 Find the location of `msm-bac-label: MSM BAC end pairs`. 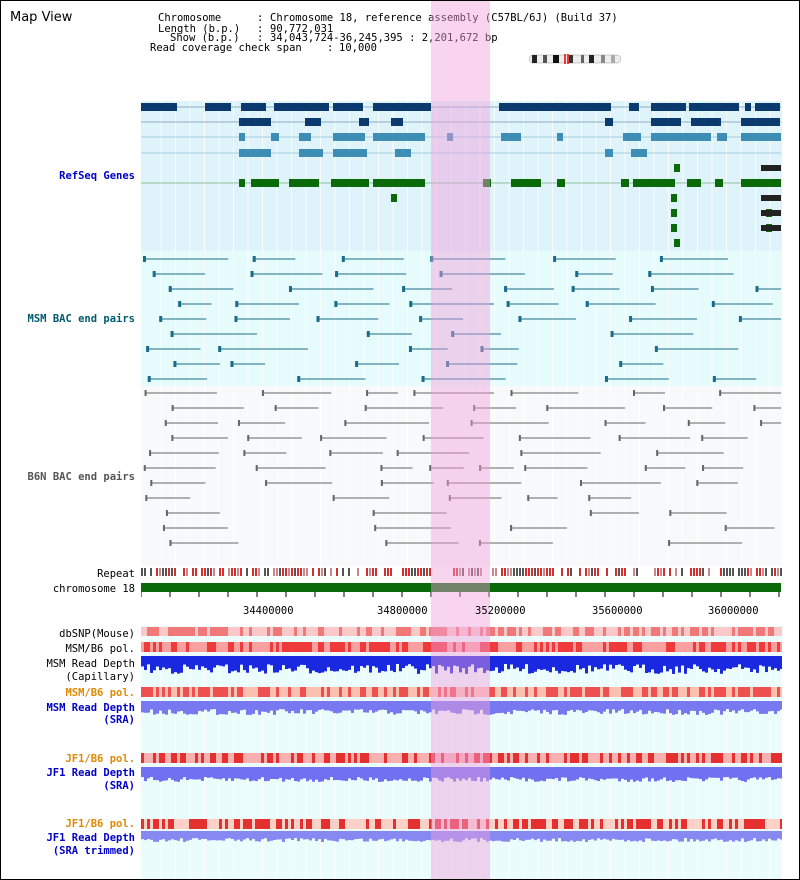

msm-bac-label: MSM BAC end pairs is located at coordinates (81, 319).